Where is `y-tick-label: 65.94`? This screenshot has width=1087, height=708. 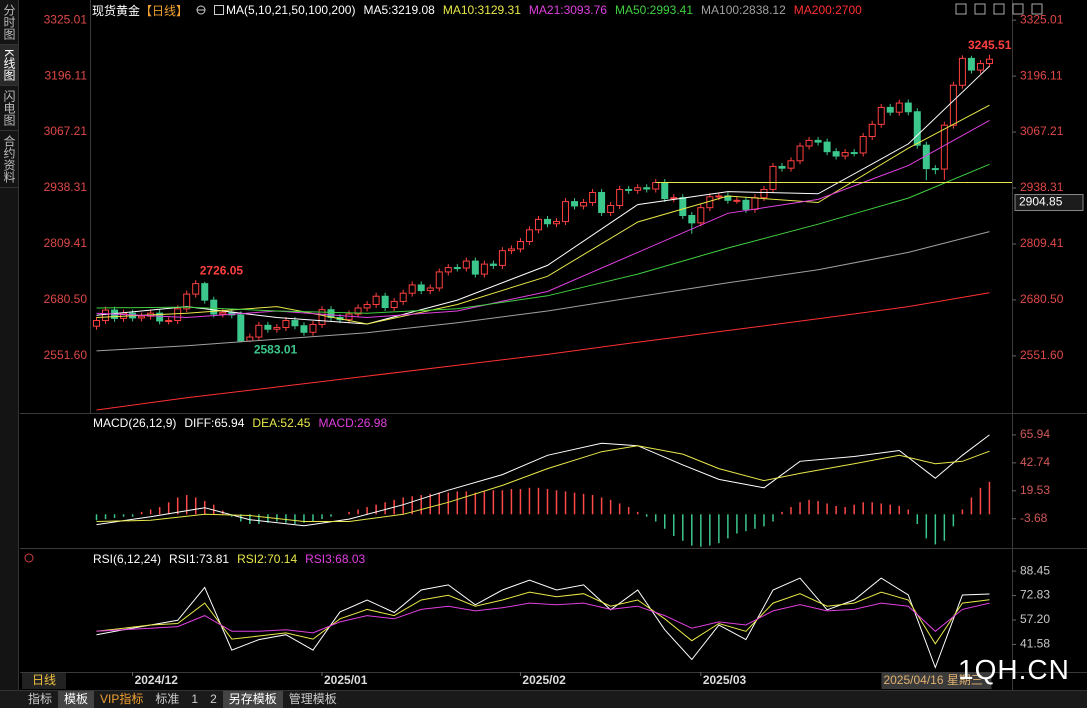 y-tick-label: 65.94 is located at coordinates (1035, 434).